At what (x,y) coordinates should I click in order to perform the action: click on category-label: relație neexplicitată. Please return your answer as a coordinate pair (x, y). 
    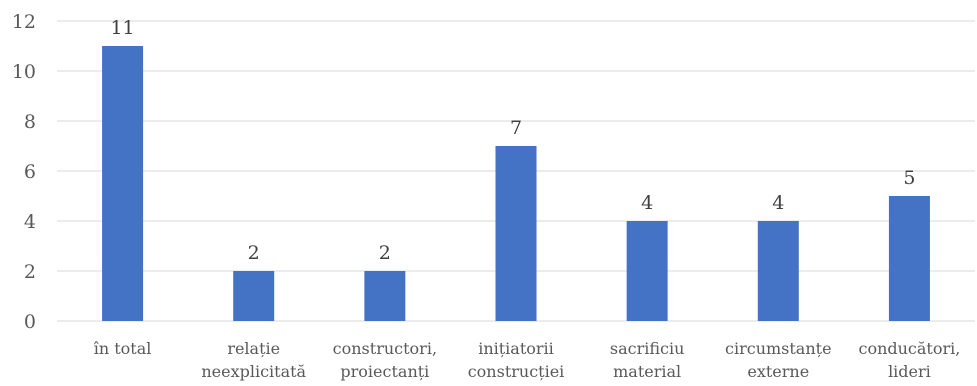
    Looking at the image, I should click on (253, 360).